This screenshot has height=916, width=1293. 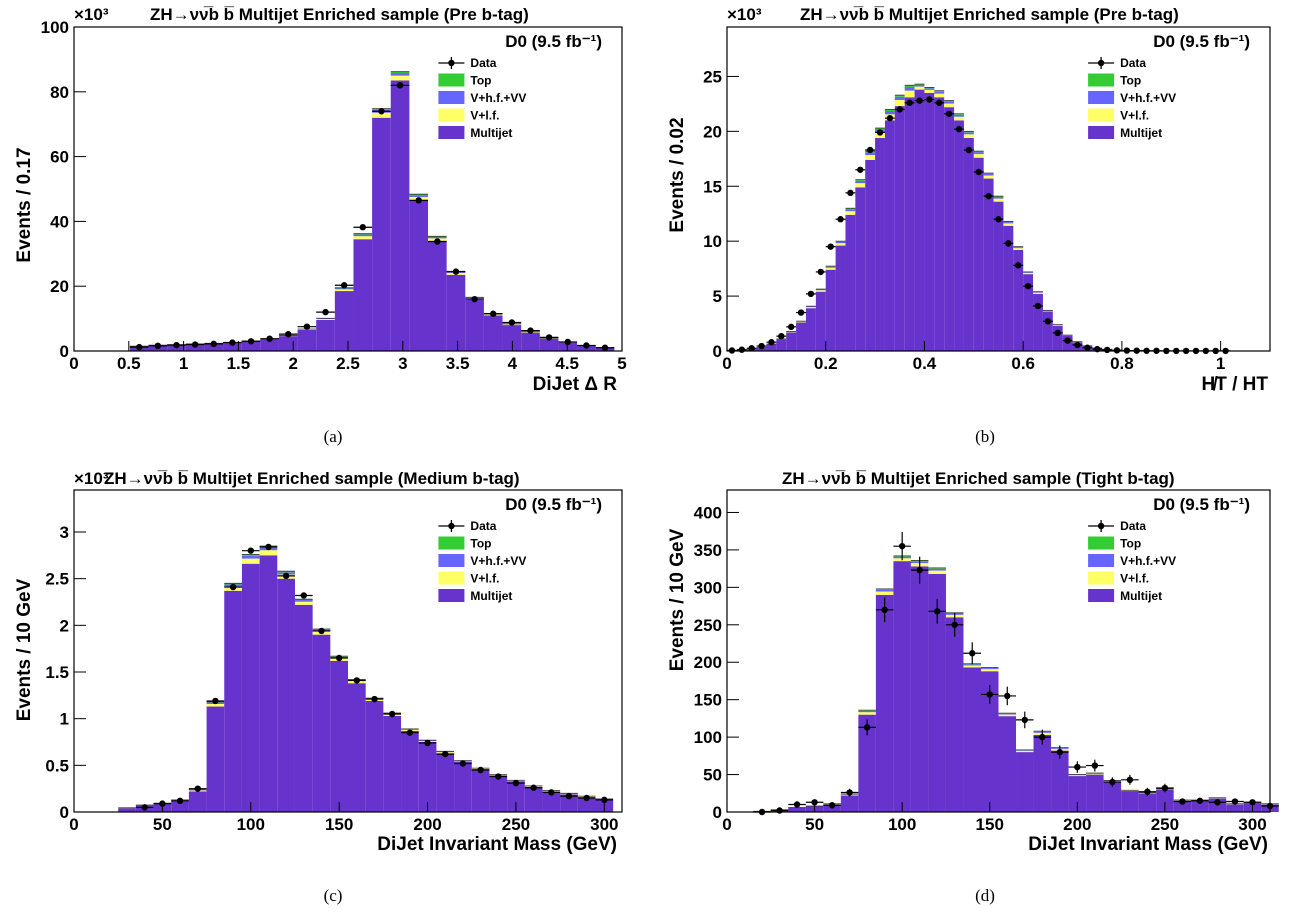 I want to click on x-tick-label: 5, so click(x=621, y=363).